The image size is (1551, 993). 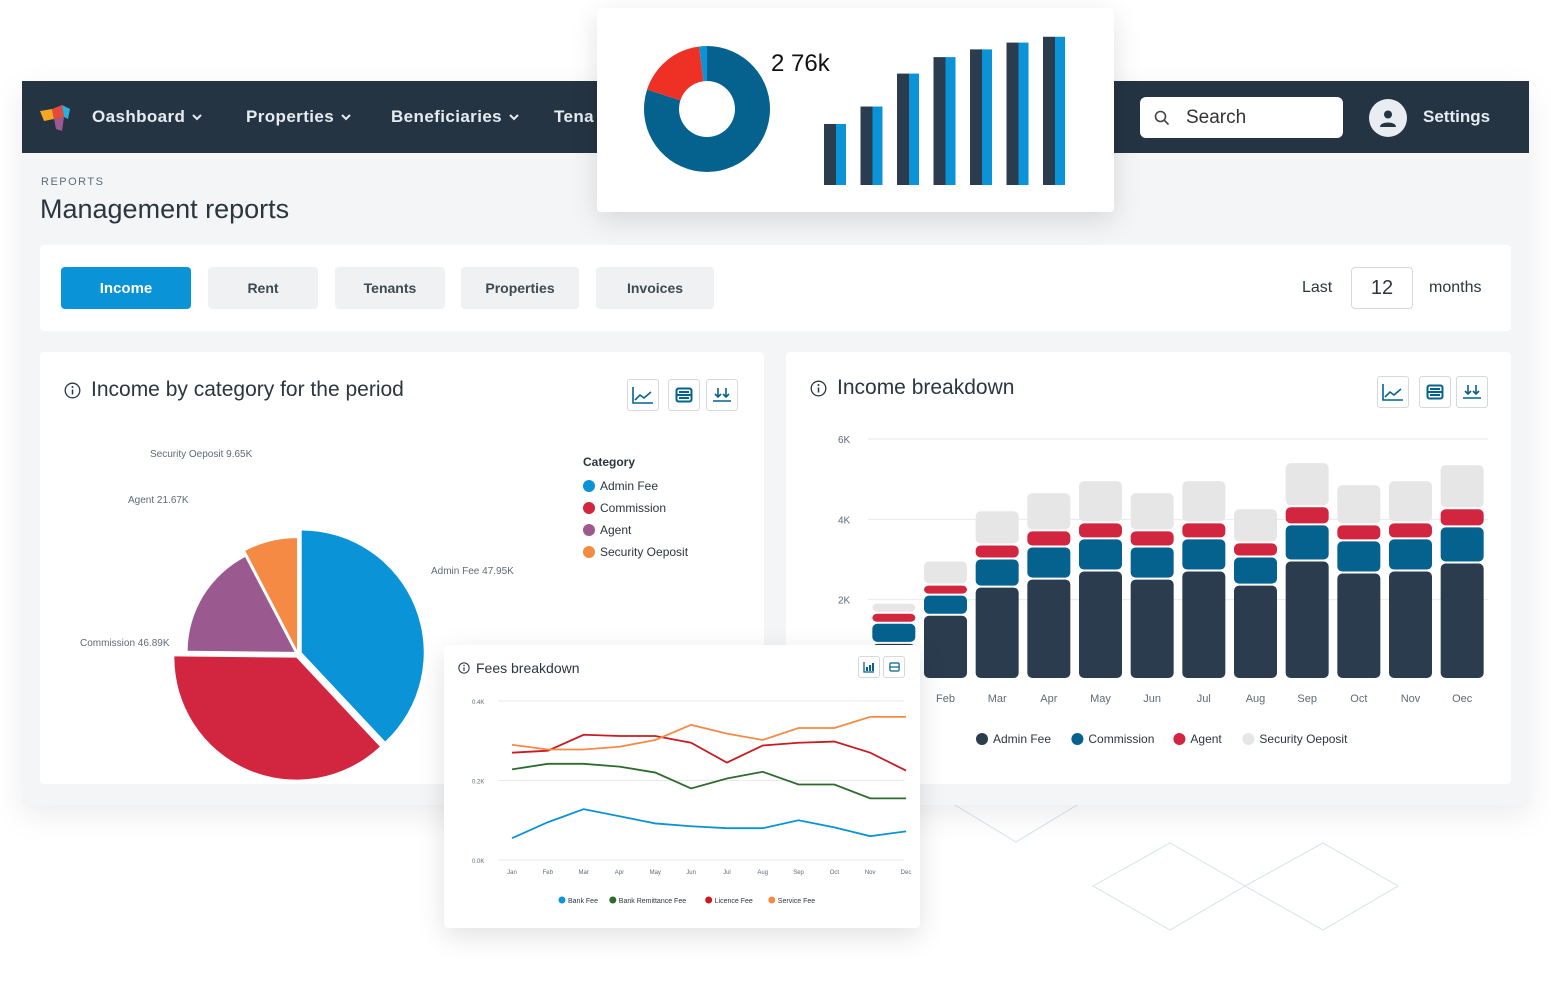 What do you see at coordinates (583, 901) in the screenshot?
I see `legend-label: Bank Fee` at bounding box center [583, 901].